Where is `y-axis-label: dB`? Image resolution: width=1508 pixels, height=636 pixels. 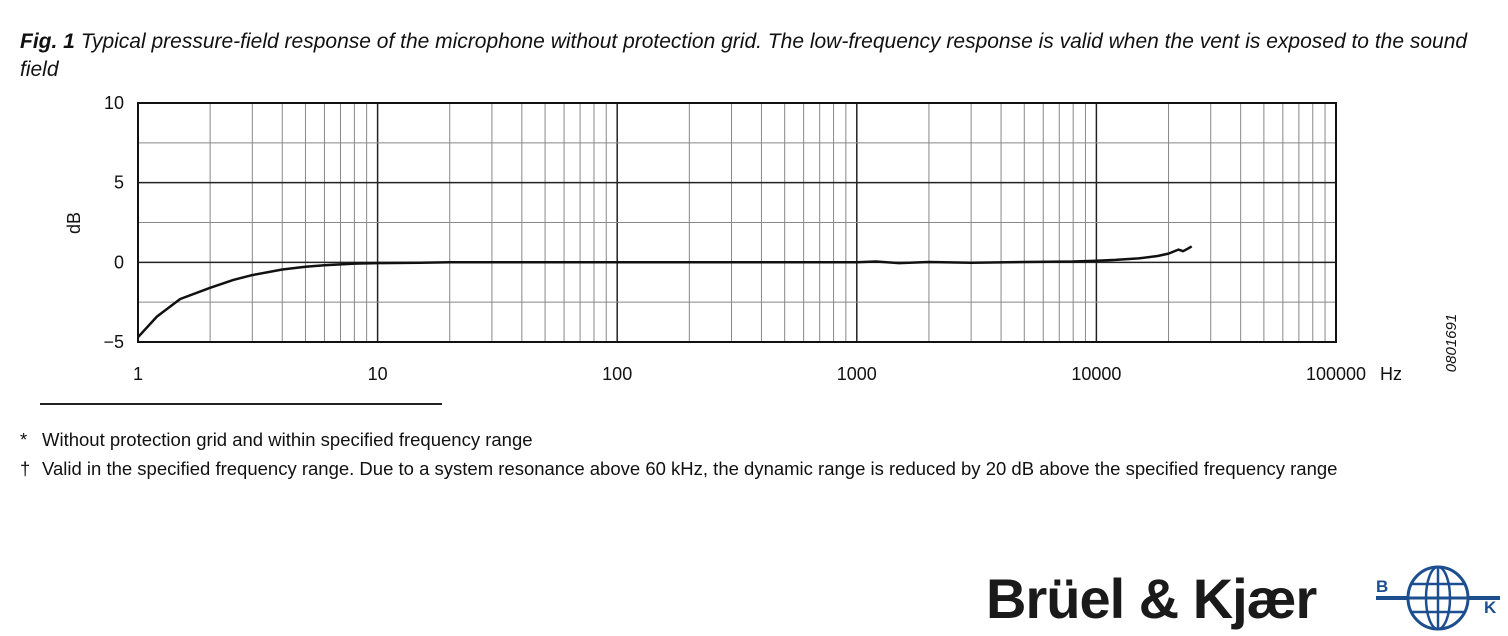
y-axis-label: dB is located at coordinates (74, 223).